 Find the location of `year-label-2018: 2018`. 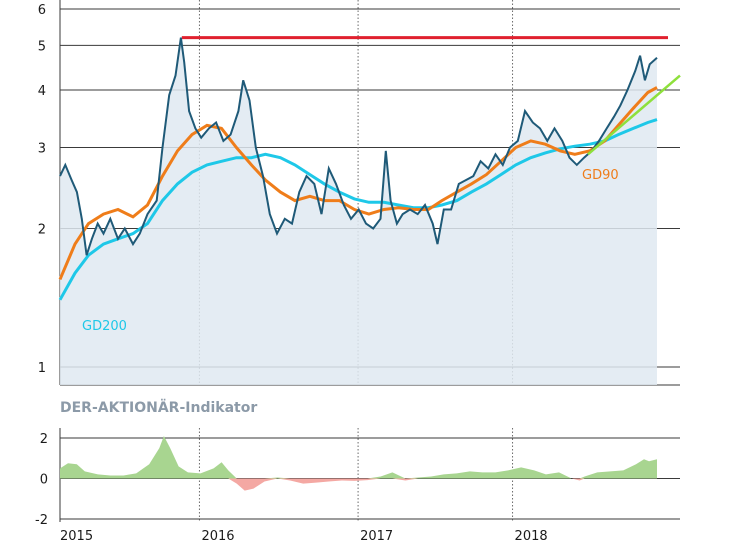

year-label-2018: 2018 is located at coordinates (531, 536).